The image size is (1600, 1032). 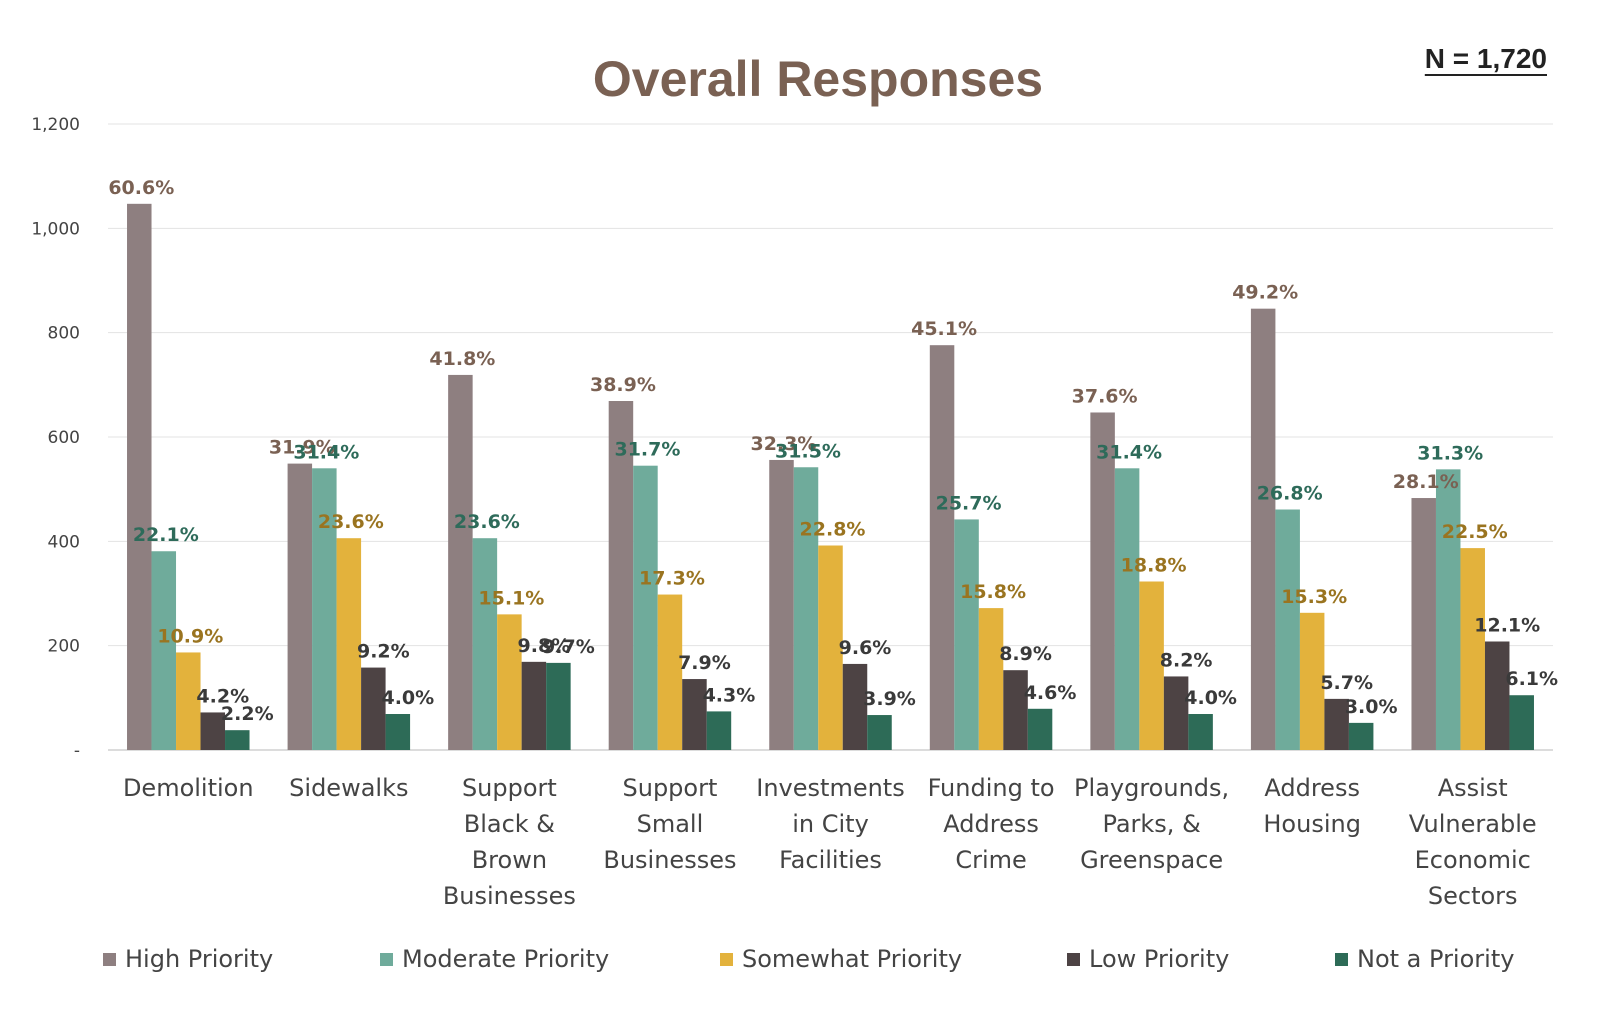 What do you see at coordinates (141, 188) in the screenshot?
I see `data-label: 60.6%` at bounding box center [141, 188].